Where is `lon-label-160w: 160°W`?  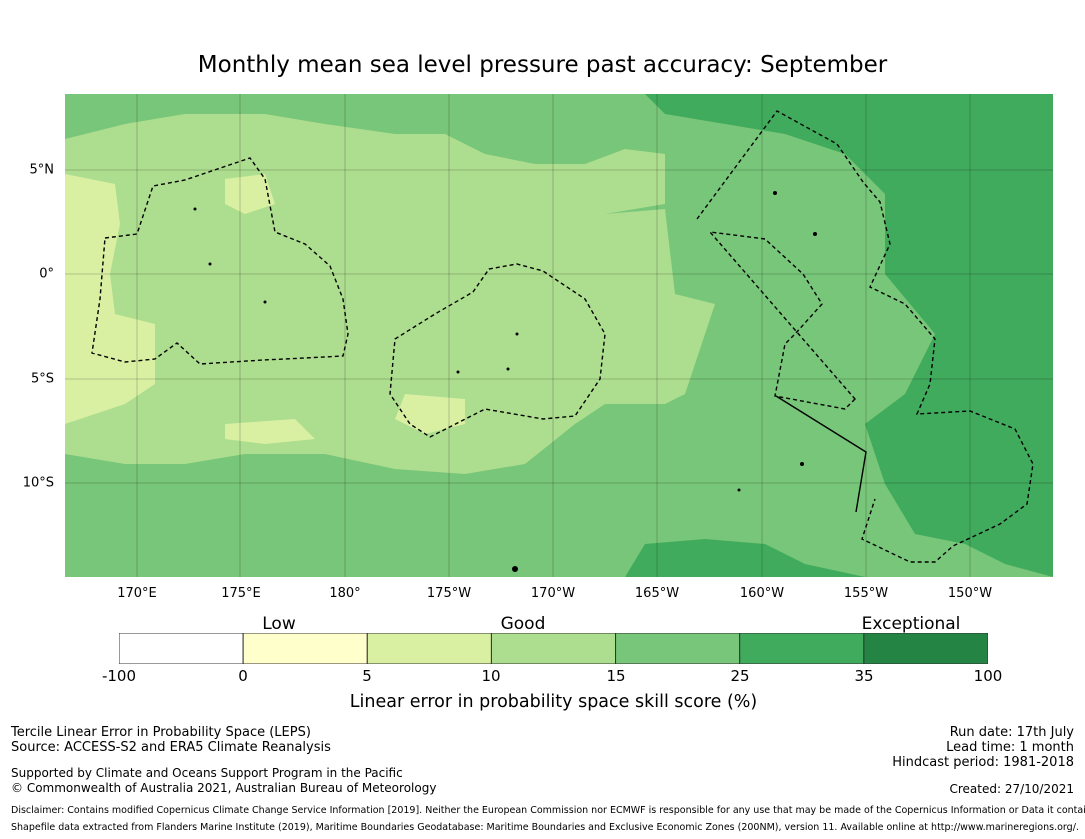 lon-label-160w: 160°W is located at coordinates (762, 593).